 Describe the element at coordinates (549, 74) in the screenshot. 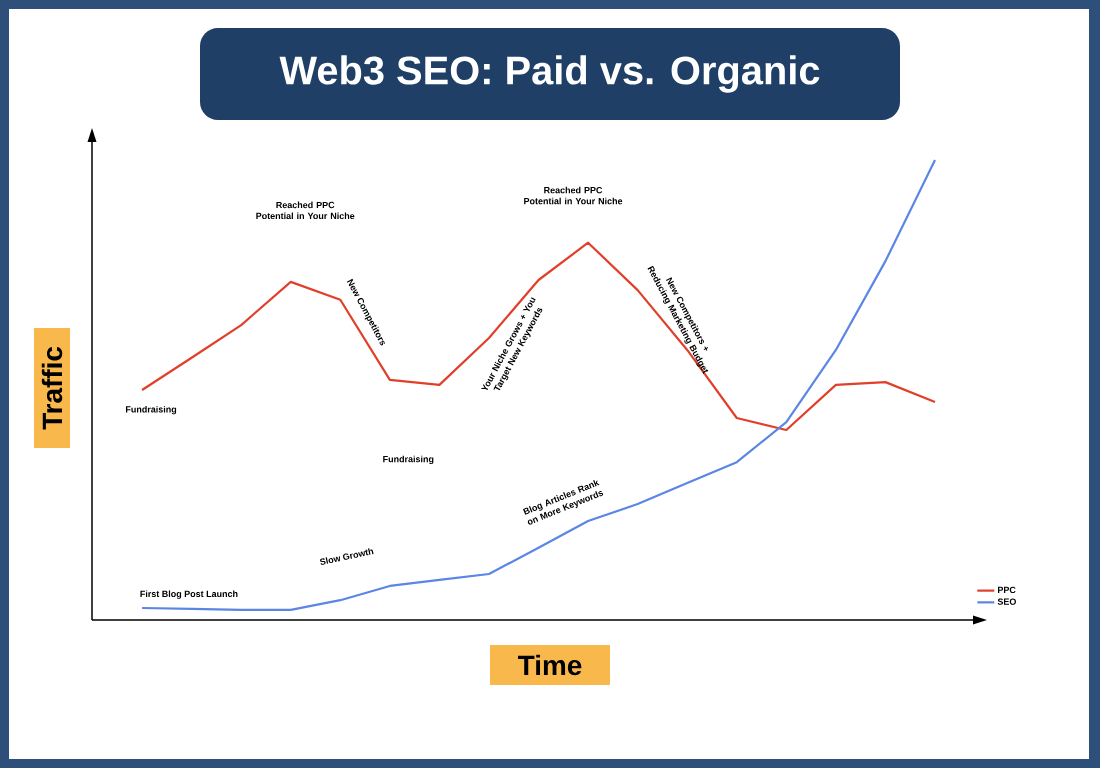

I see `chart-title: Web3 SEO: Paid vs. Organic` at that location.